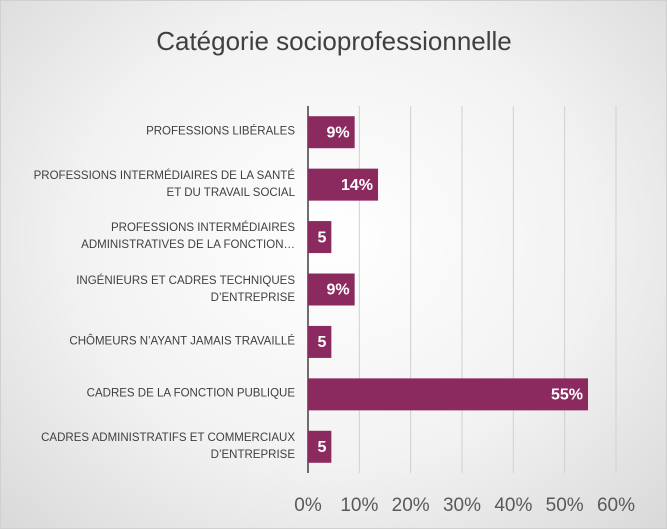 This screenshot has width=667, height=529. I want to click on x-tick-label: 20%, so click(411, 505).